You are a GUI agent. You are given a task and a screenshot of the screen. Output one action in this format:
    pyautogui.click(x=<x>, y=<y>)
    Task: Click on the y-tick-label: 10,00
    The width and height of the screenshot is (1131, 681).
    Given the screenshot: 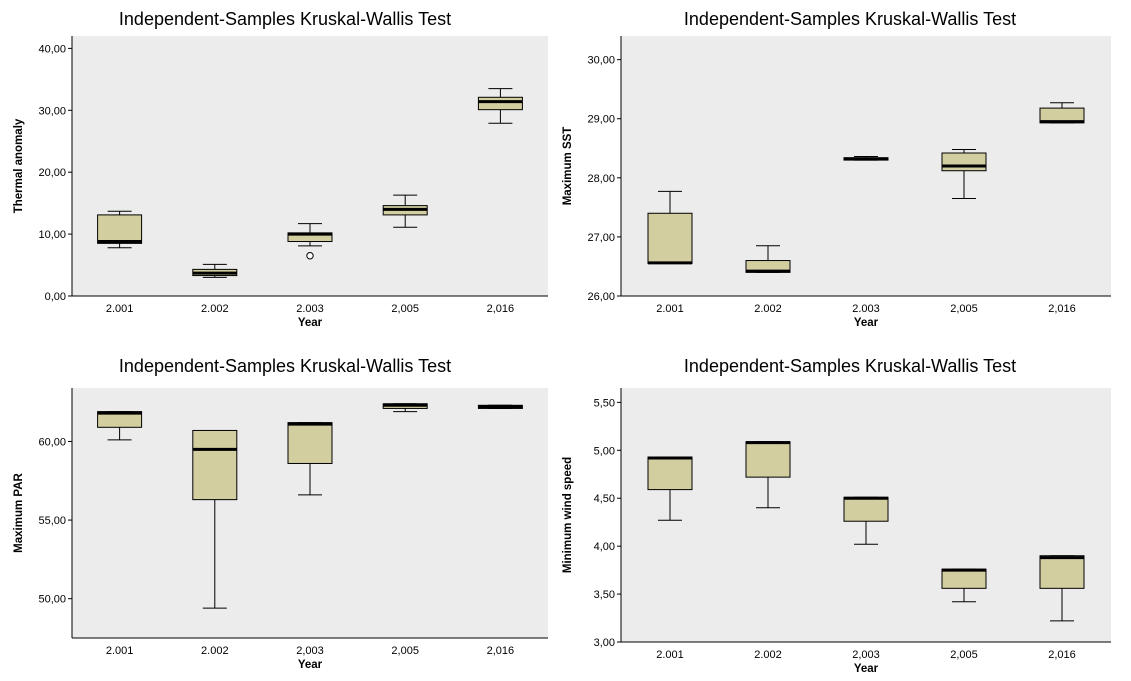 What is the action you would take?
    pyautogui.click(x=52, y=235)
    